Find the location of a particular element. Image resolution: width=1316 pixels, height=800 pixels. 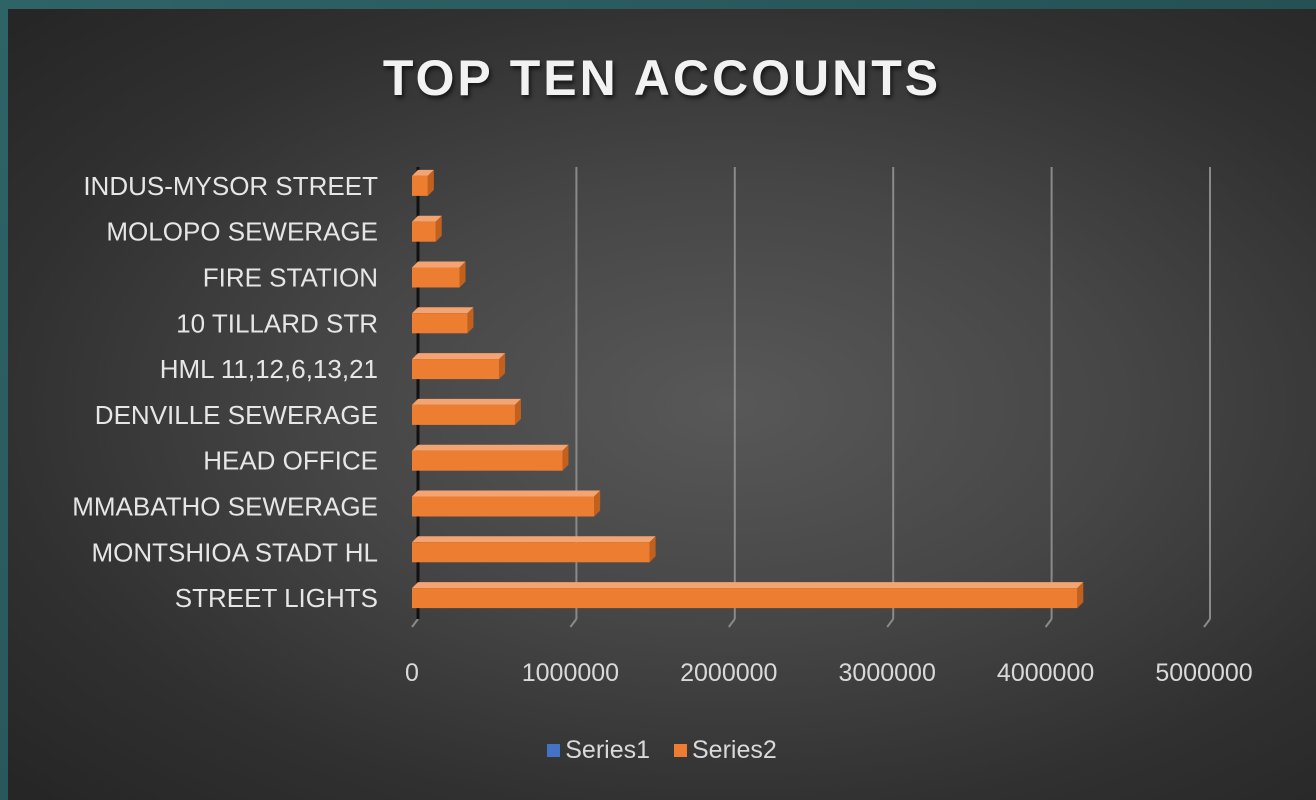

legend-label: Series2 is located at coordinates (734, 750).